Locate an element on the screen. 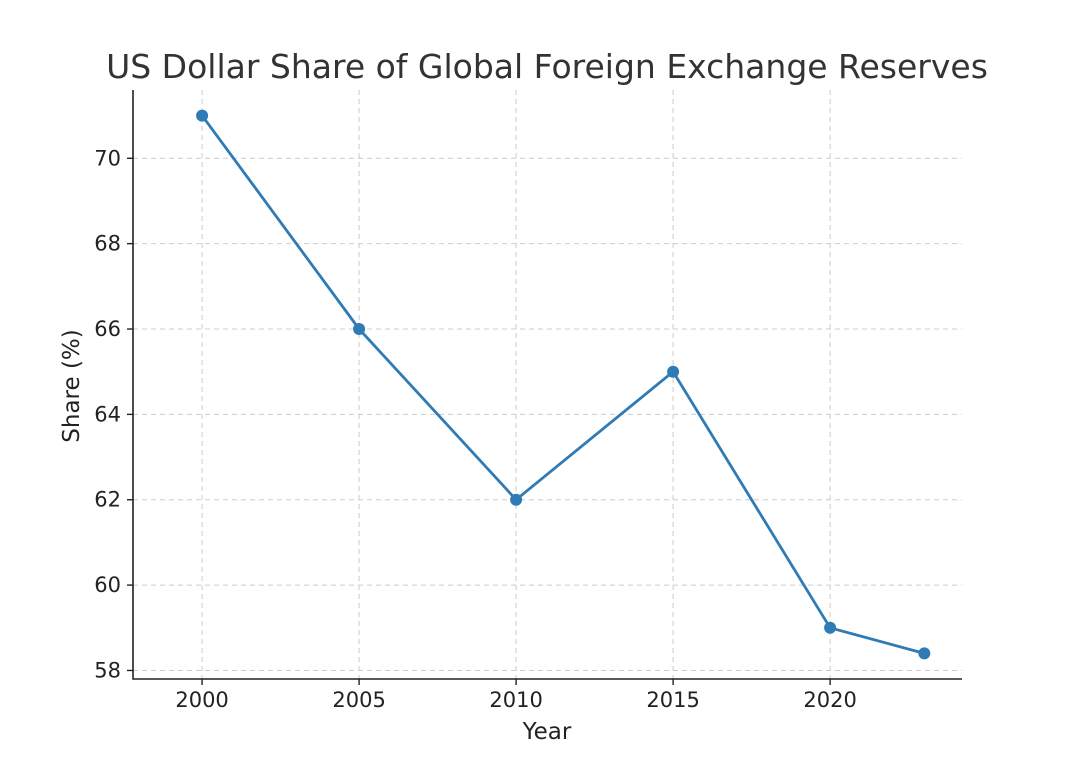 The width and height of the screenshot is (1068, 763). x-tick-label: 2010 is located at coordinates (515, 700).